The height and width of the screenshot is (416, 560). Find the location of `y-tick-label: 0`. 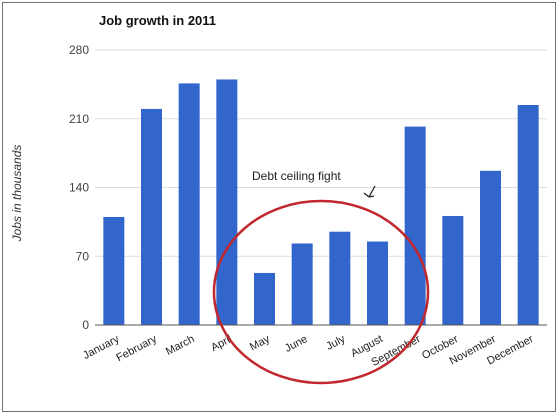

y-tick-label: 0 is located at coordinates (85, 325).